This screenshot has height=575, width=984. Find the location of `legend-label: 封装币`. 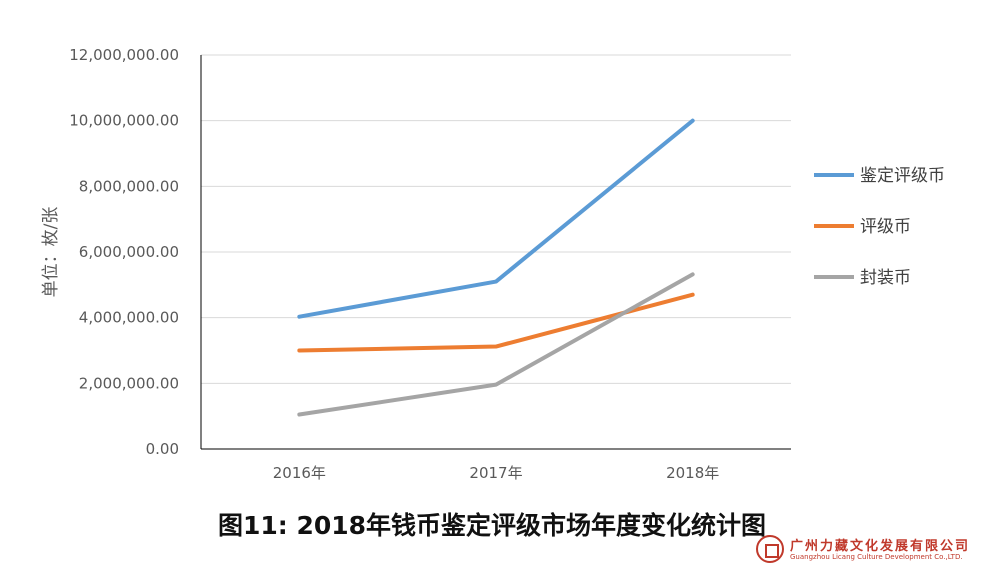

legend-label: 封装币 is located at coordinates (885, 278).